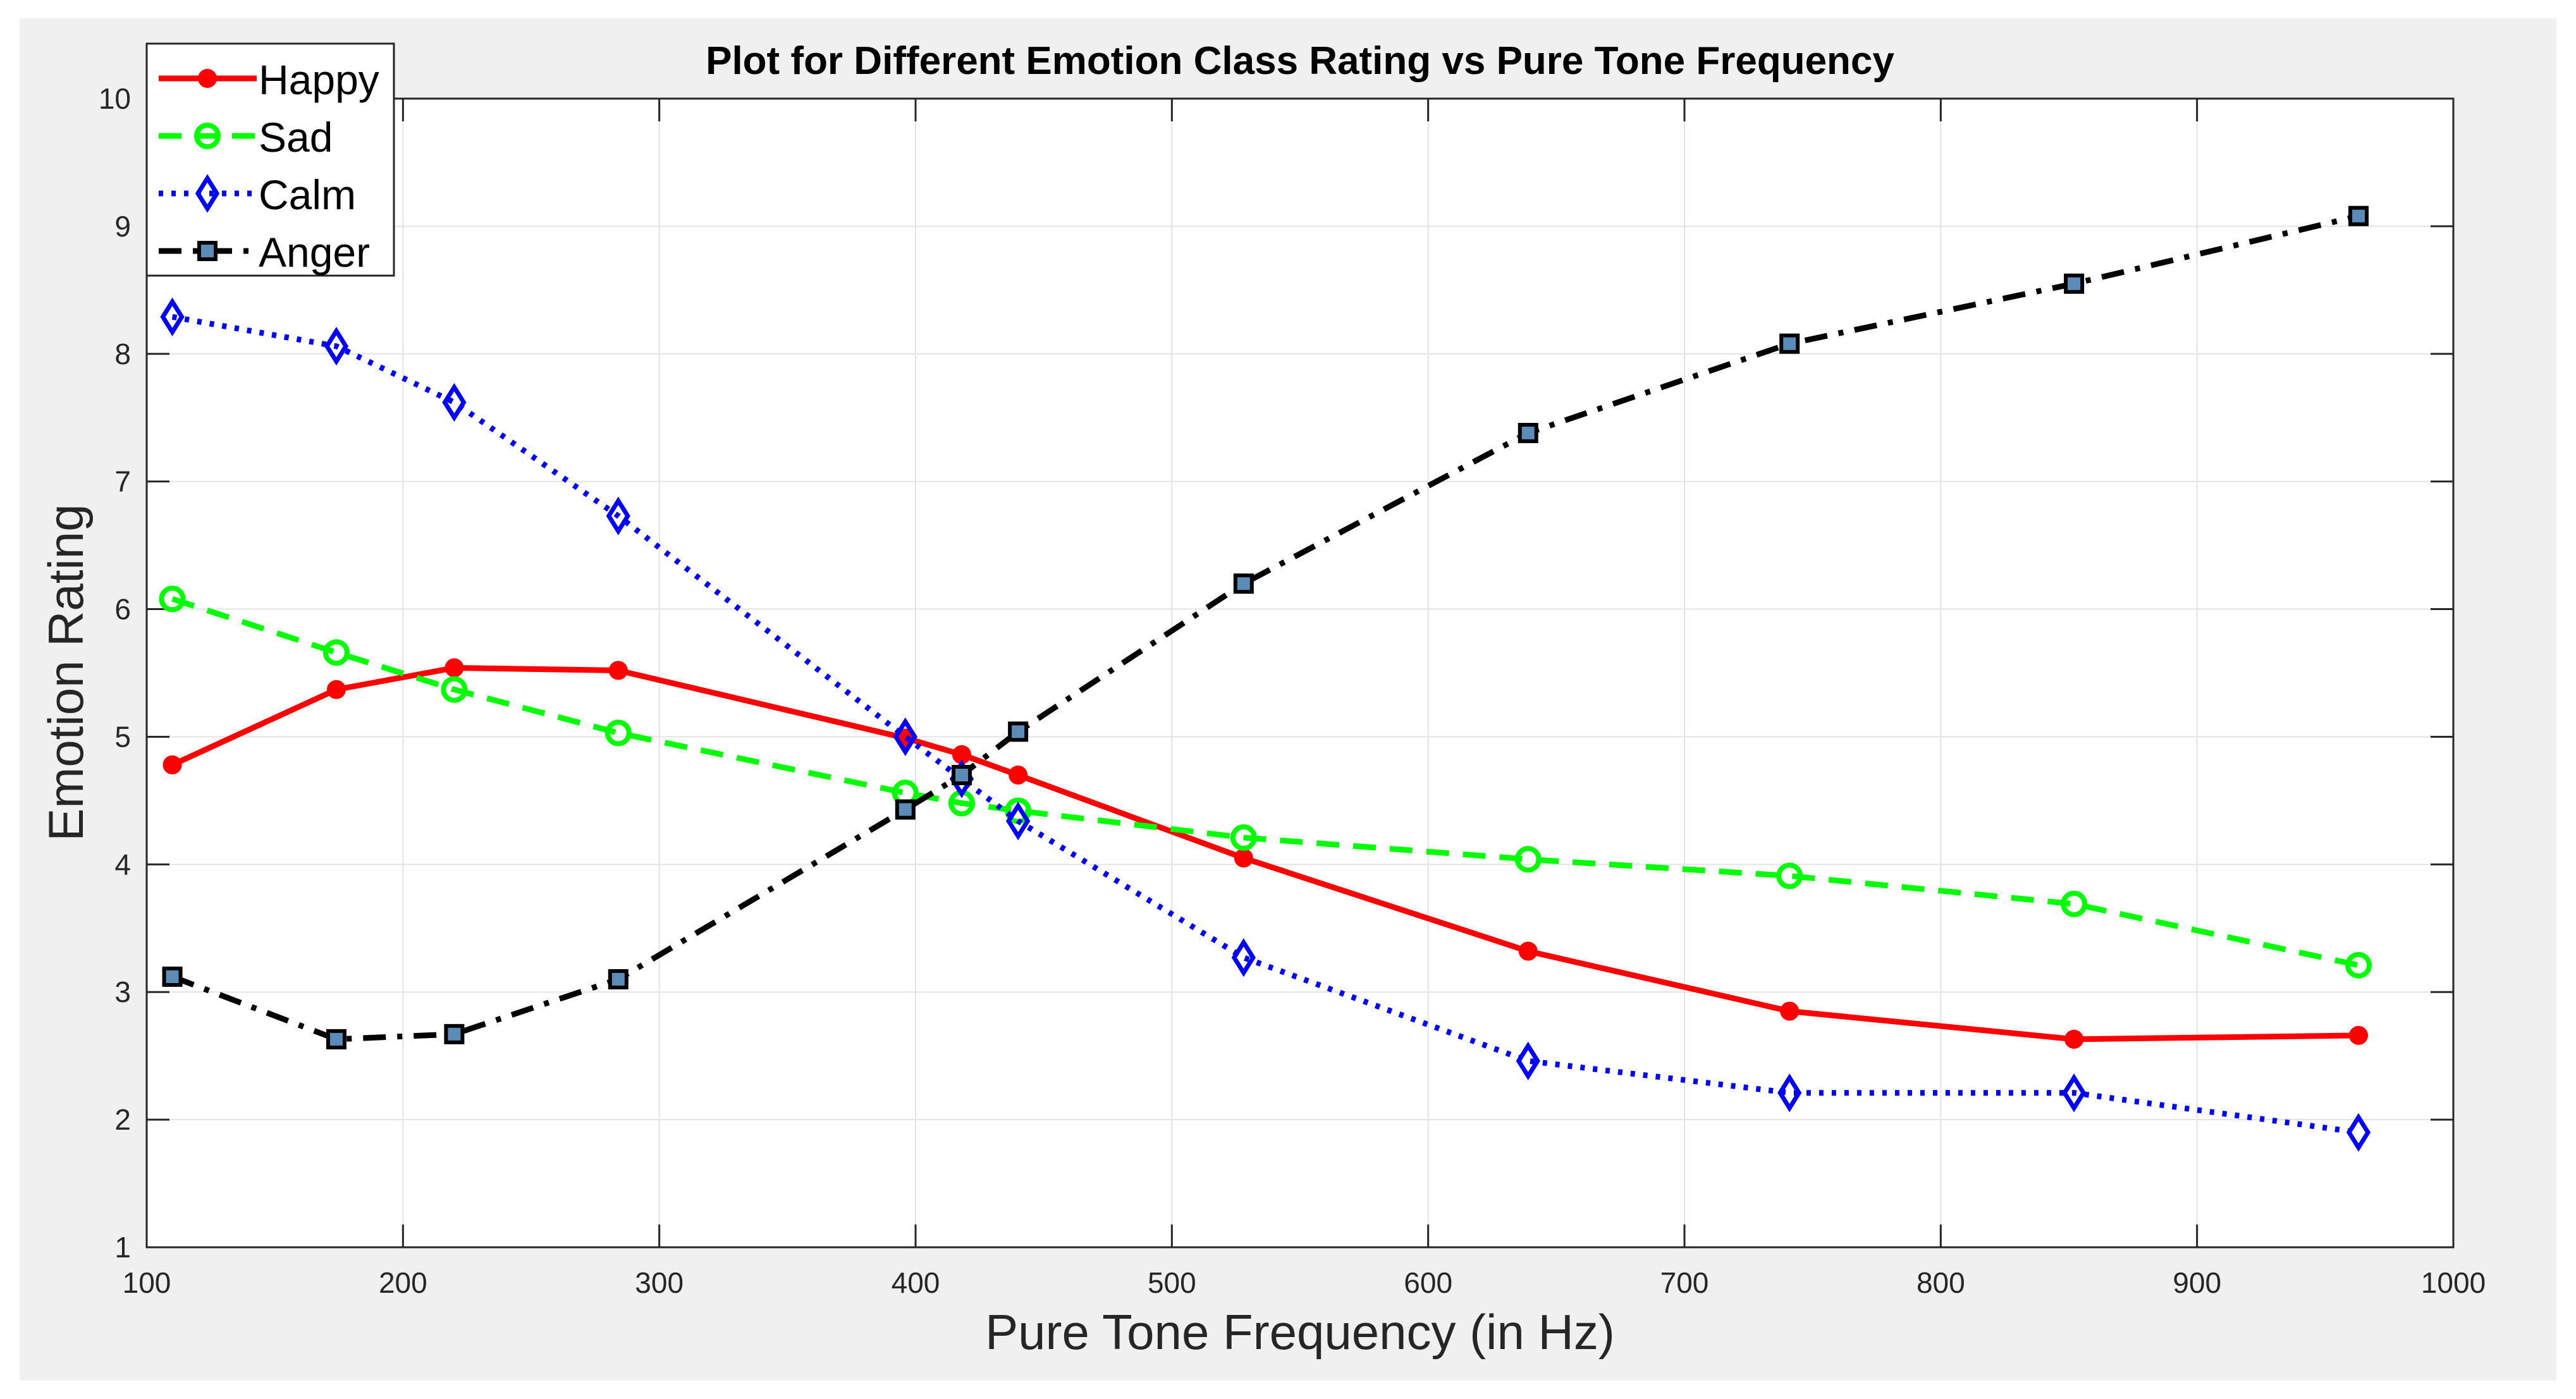 The width and height of the screenshot is (2576, 1399). What do you see at coordinates (122, 1119) in the screenshot?
I see `y-tick-label: 2` at bounding box center [122, 1119].